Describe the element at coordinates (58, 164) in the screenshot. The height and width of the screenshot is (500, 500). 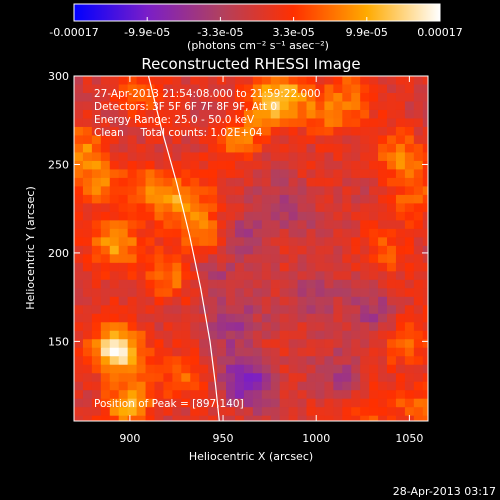
I see `y-tick-label: 250` at that location.